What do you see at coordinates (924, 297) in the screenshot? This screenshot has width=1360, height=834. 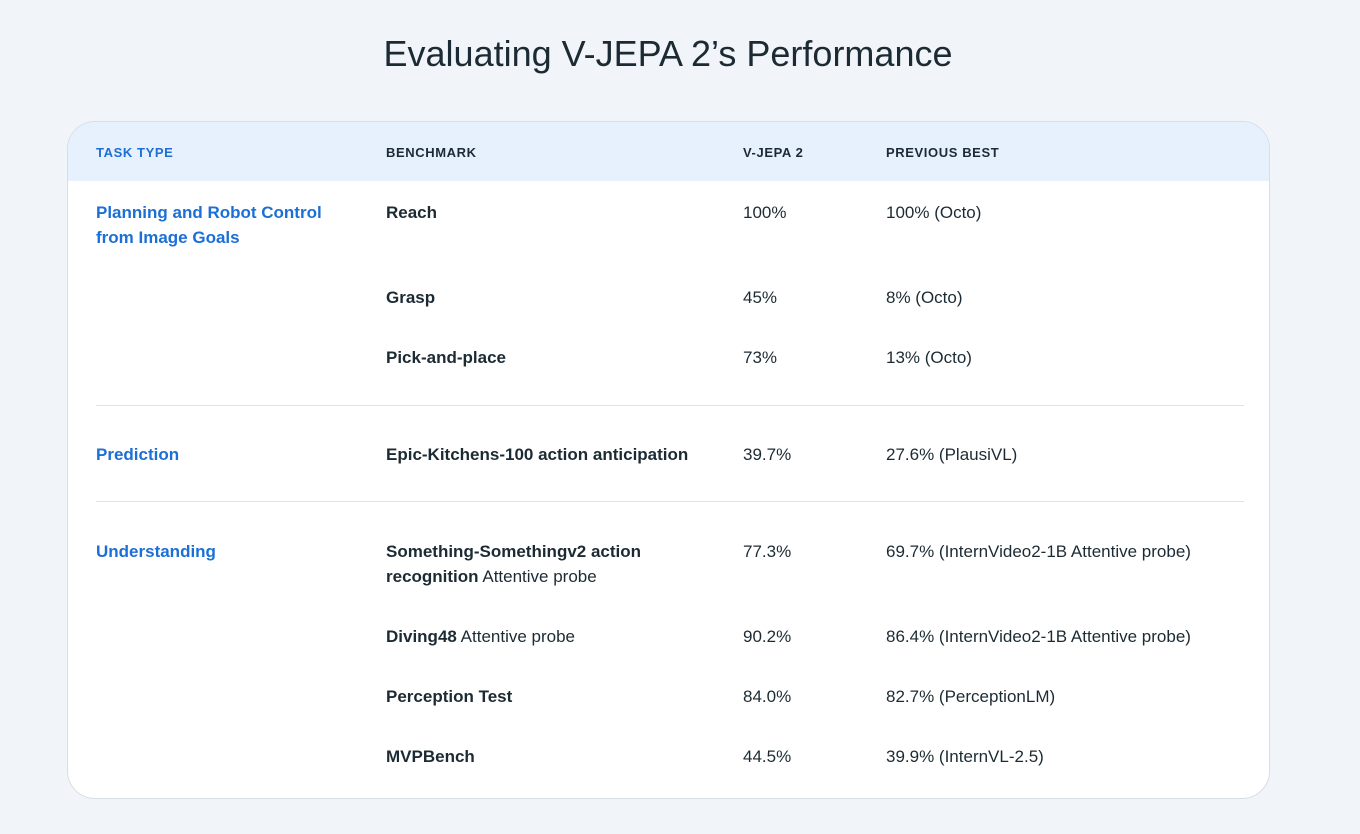 I see `previous-best: 8% (Octo)` at bounding box center [924, 297].